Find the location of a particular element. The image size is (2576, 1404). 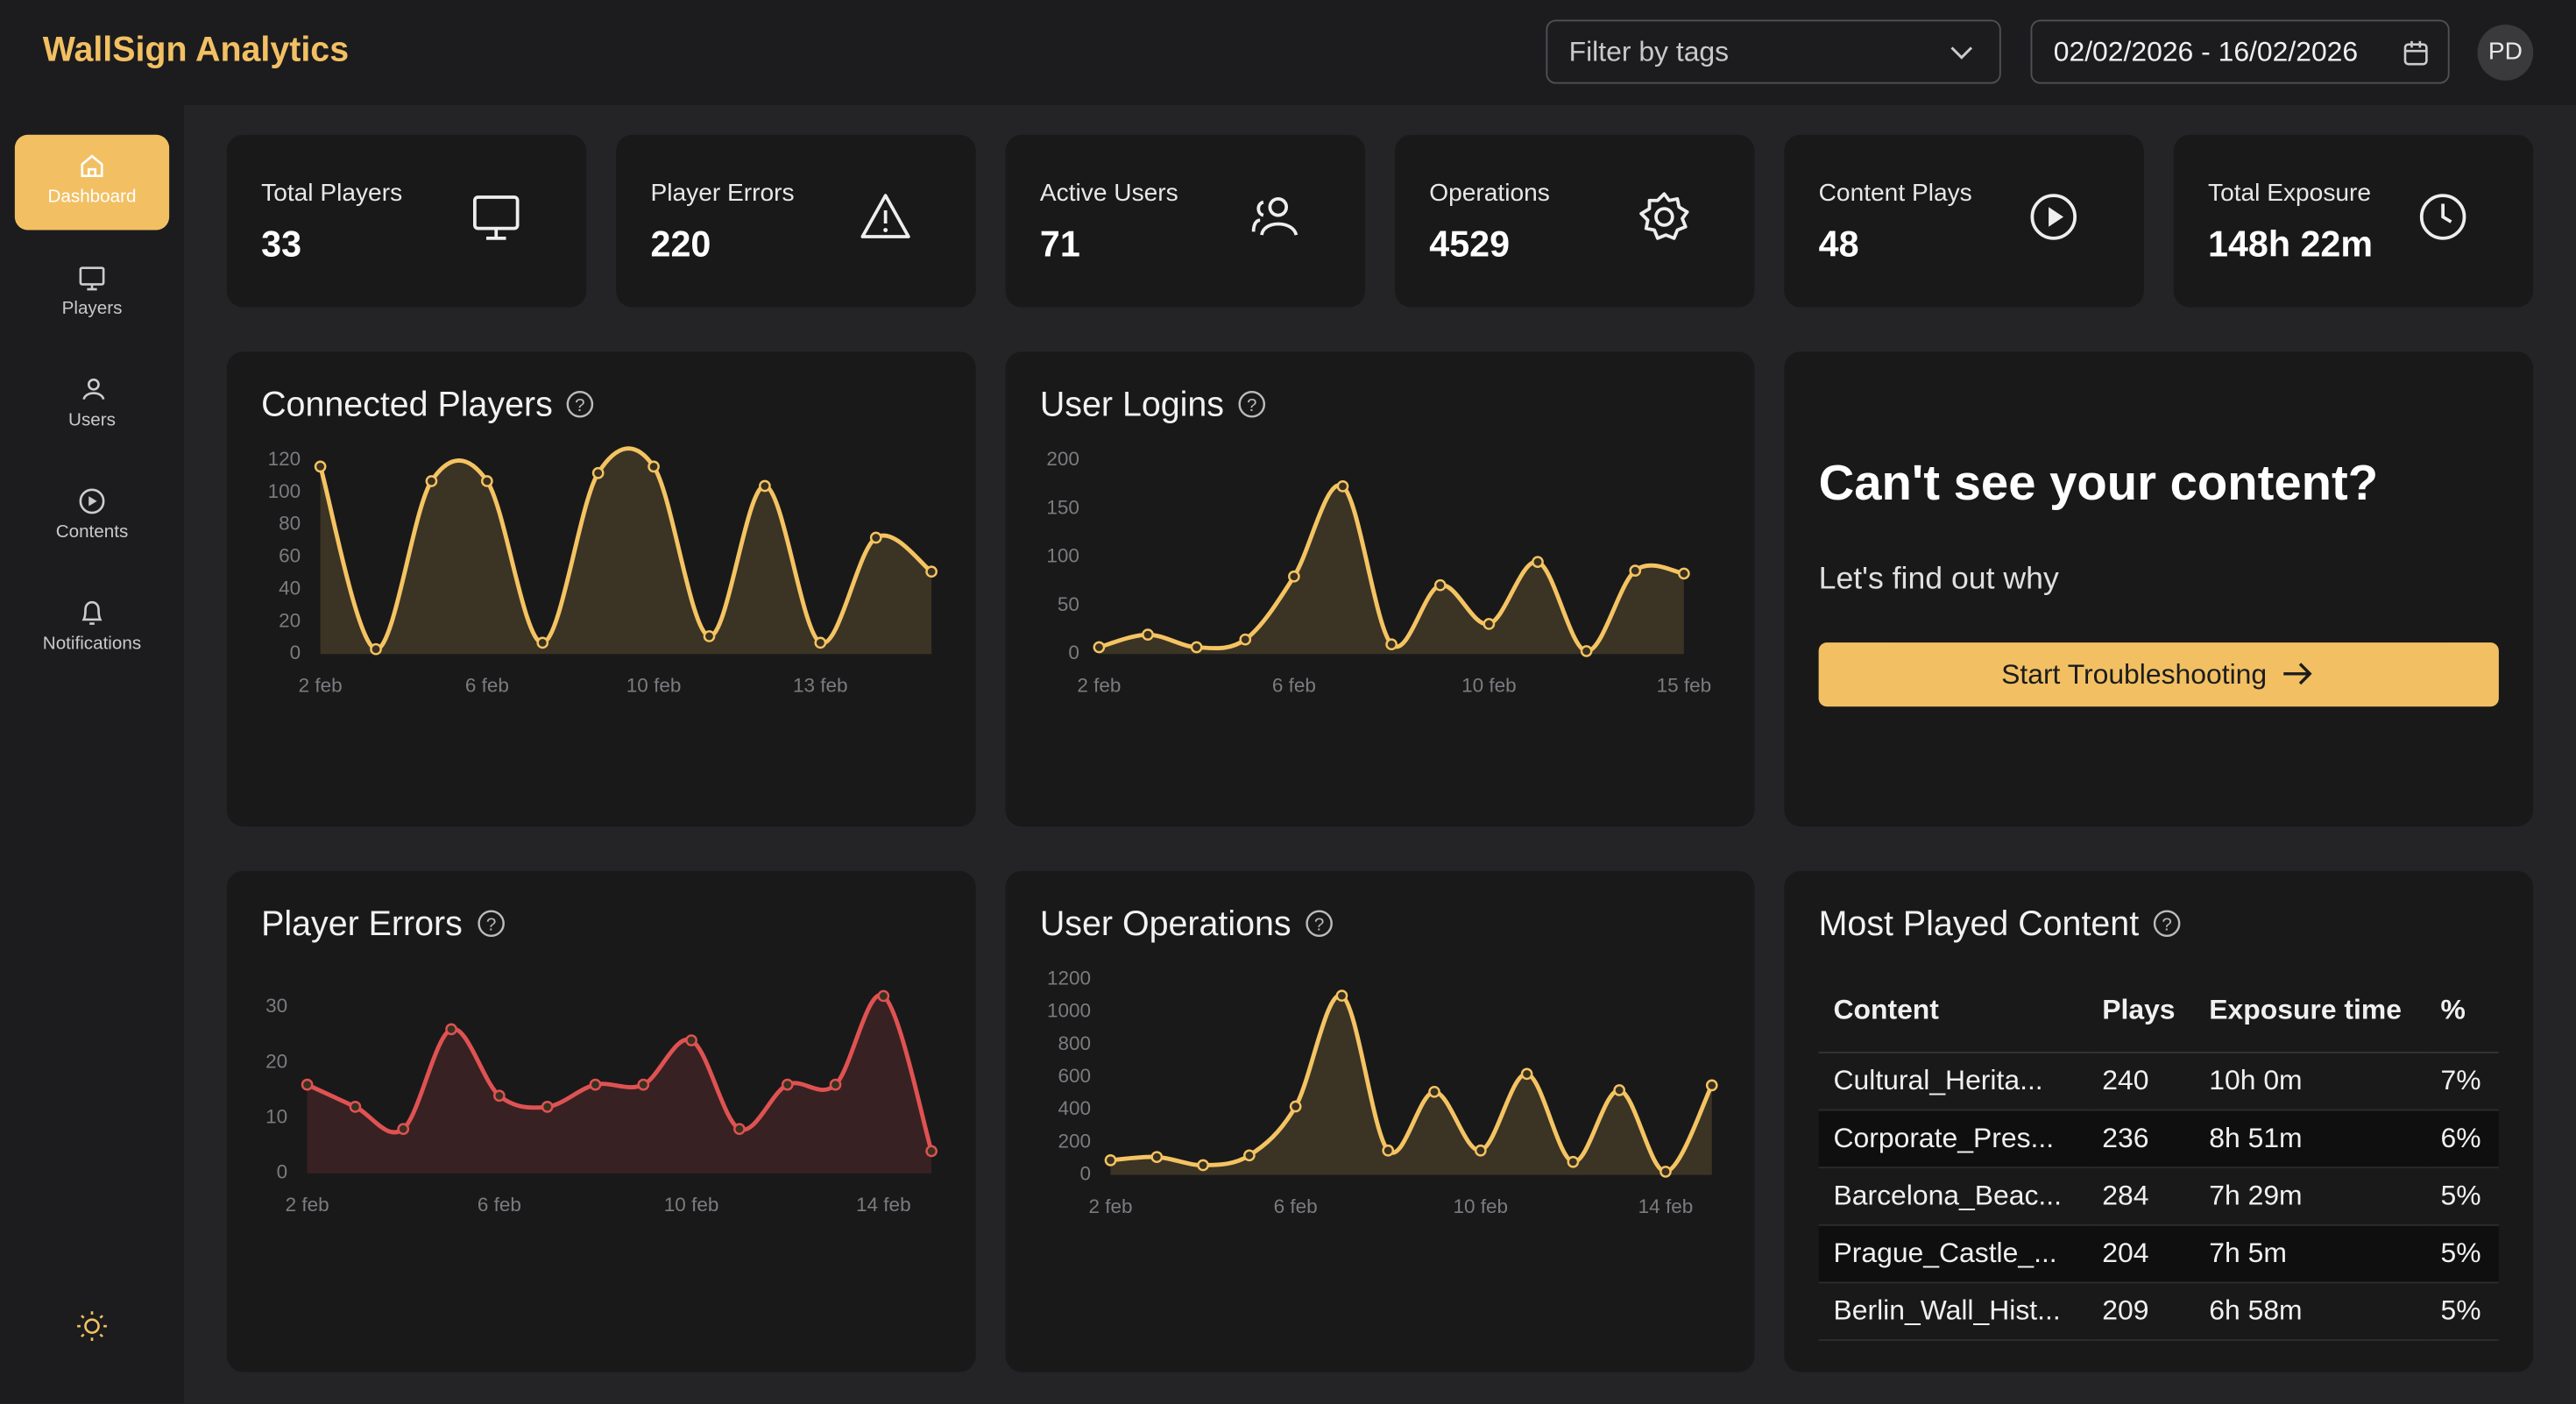

date-range: 02/02/2026 - 16/02/2026 is located at coordinates (2240, 51).